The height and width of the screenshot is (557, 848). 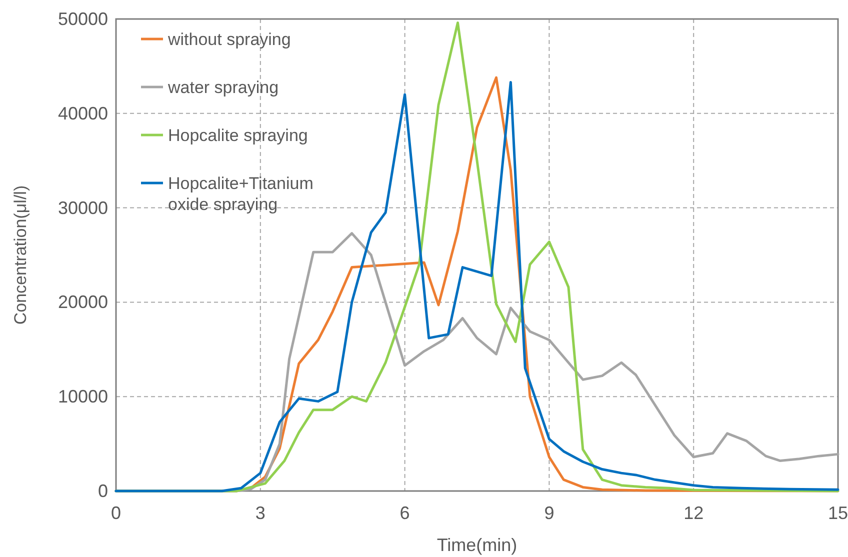 I want to click on y-tick-label: 0, so click(x=103, y=491).